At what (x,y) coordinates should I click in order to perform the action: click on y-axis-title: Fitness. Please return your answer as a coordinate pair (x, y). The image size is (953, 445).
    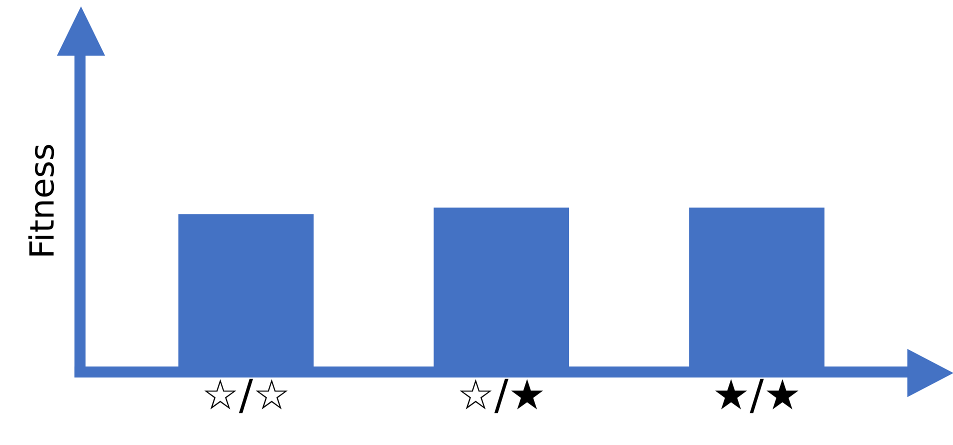
    Looking at the image, I should click on (41, 200).